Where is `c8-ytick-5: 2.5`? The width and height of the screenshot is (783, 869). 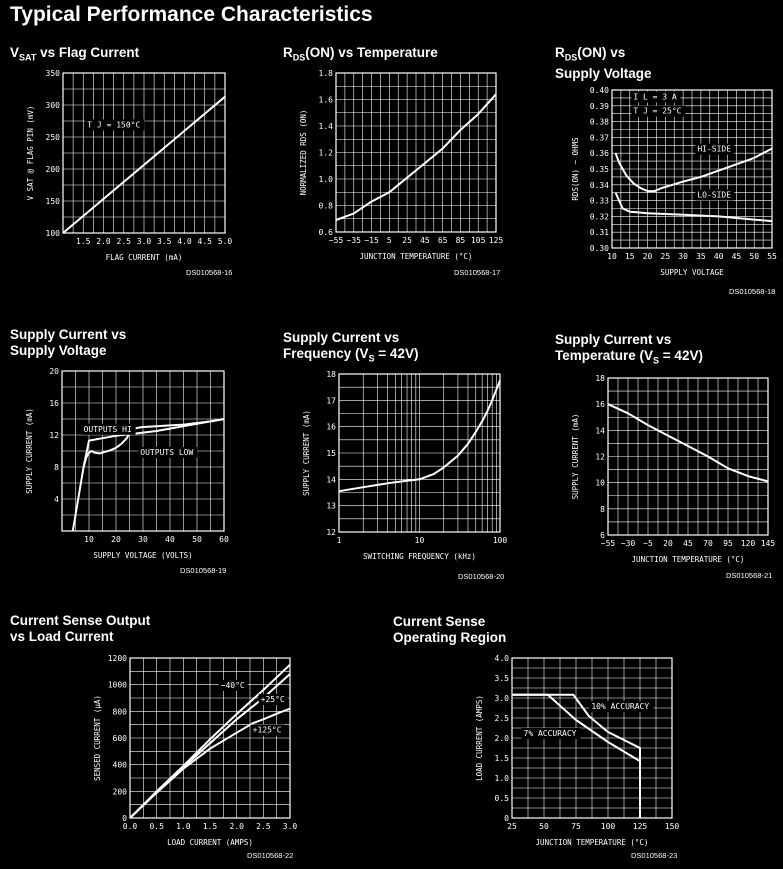 c8-ytick-5: 2.5 is located at coordinates (502, 718).